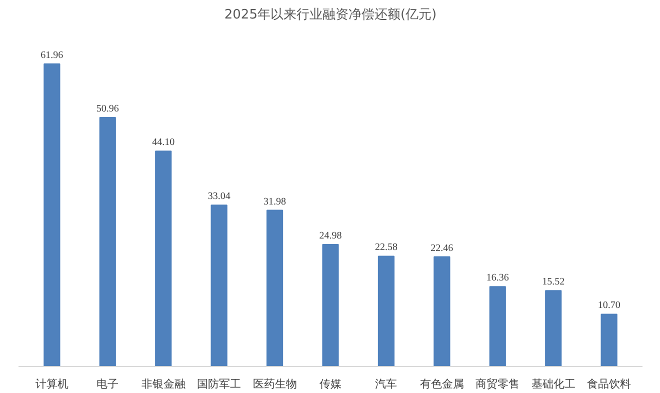 The height and width of the screenshot is (393, 660). What do you see at coordinates (331, 384) in the screenshot?
I see `x-tick-label: 传媒` at bounding box center [331, 384].